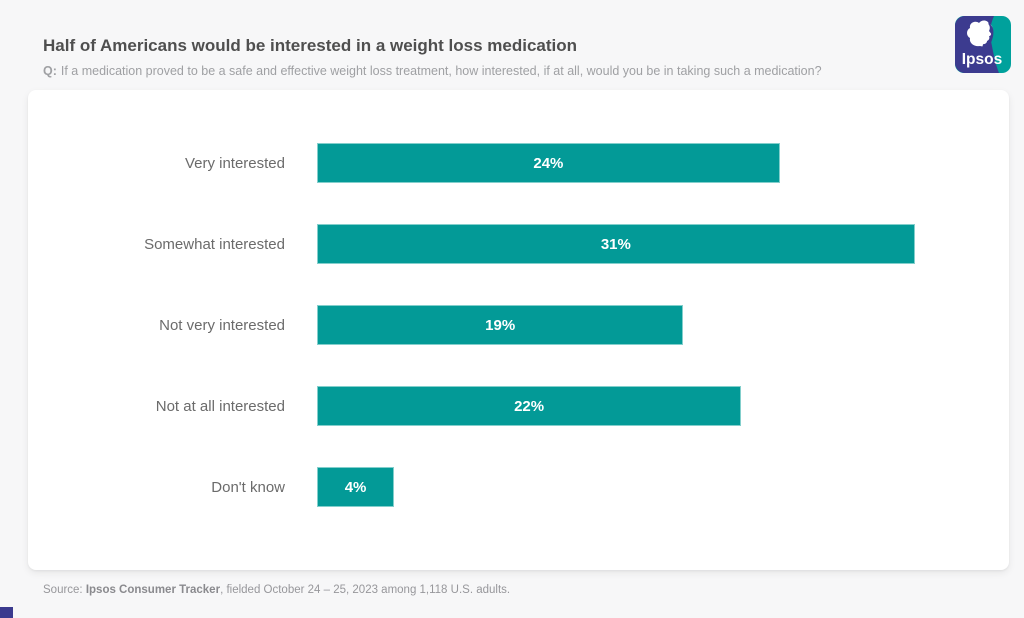  What do you see at coordinates (234, 163) in the screenshot?
I see `category-label: Very interested` at bounding box center [234, 163].